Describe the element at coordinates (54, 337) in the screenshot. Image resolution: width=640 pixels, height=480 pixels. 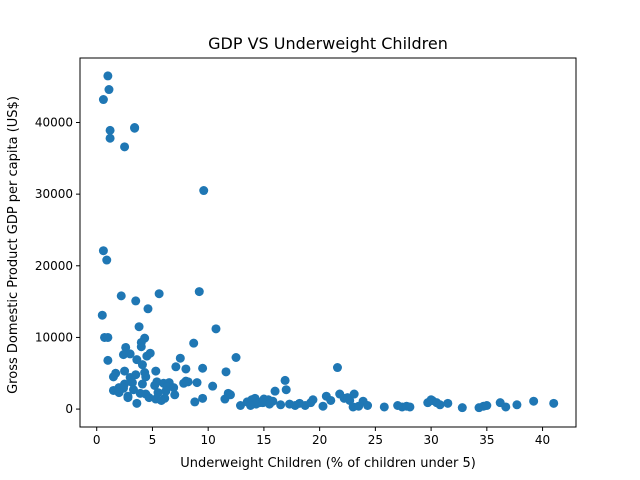
I see `y-tick-label: 10000` at that location.